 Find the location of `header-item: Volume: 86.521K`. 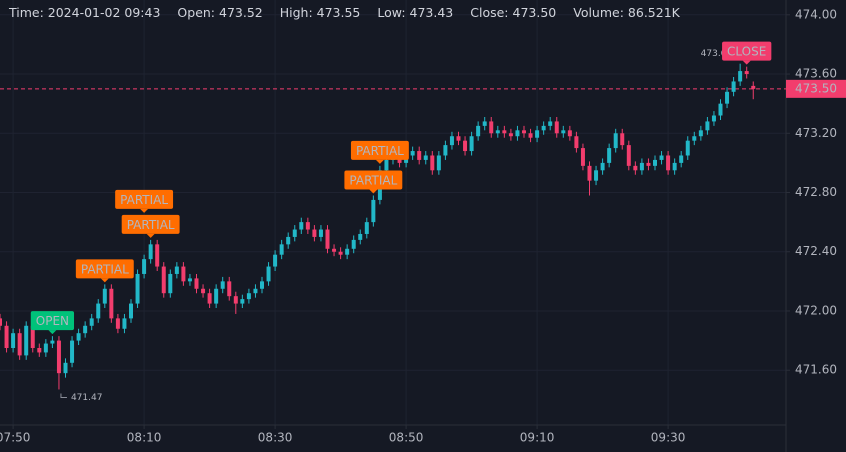

header-item: Volume: 86.521K is located at coordinates (626, 12).